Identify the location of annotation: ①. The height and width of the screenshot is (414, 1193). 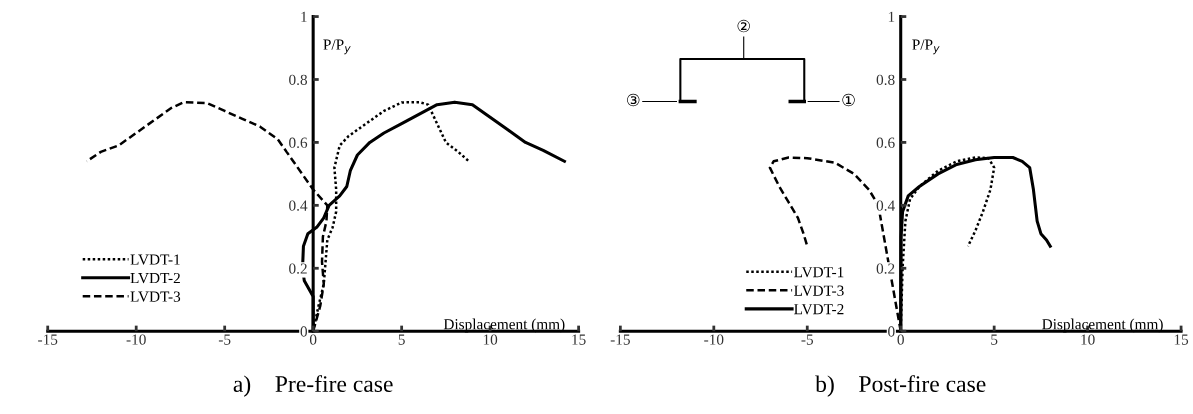
(848, 100).